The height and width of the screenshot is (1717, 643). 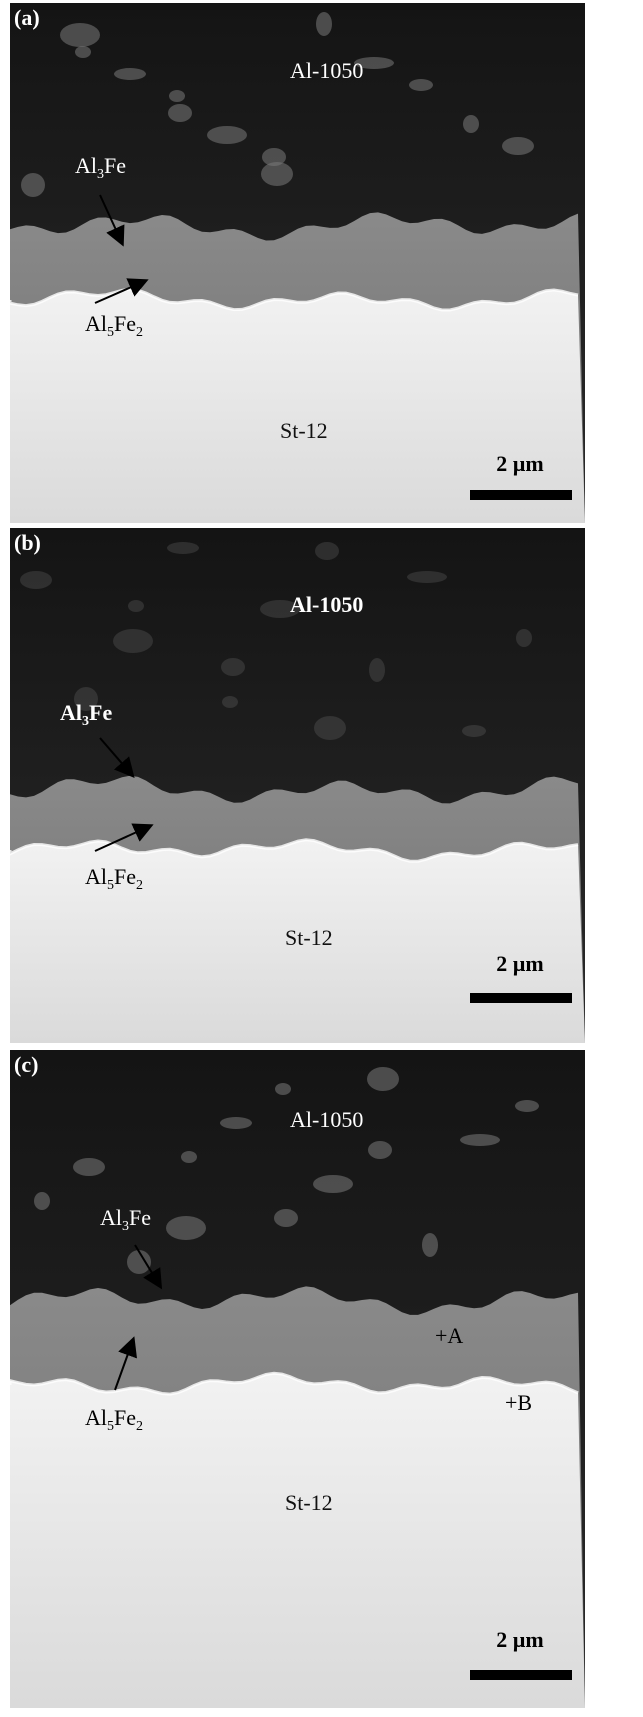 I want to click on panel-label: (c), so click(x=26, y=1064).